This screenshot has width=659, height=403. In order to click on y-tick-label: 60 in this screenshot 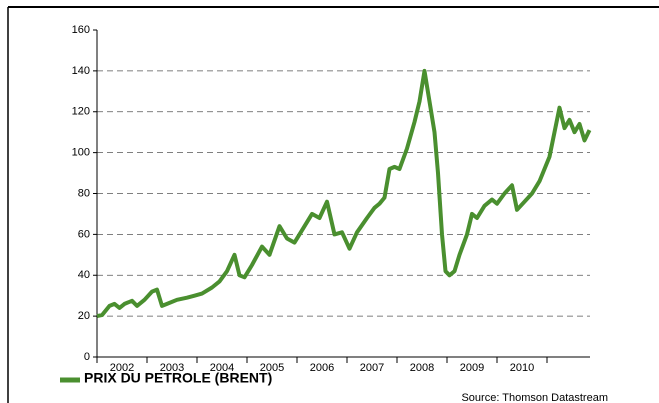, I will do `click(84, 234)`.